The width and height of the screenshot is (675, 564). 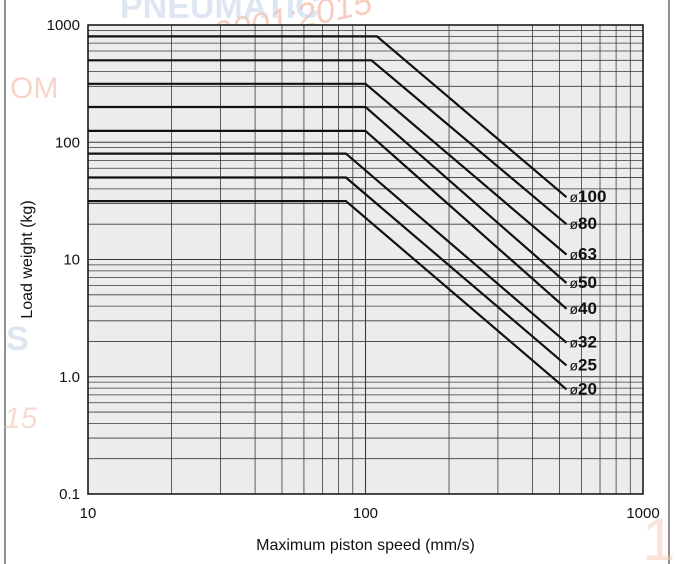 What do you see at coordinates (88, 513) in the screenshot?
I see `x-tick-label: 10` at bounding box center [88, 513].